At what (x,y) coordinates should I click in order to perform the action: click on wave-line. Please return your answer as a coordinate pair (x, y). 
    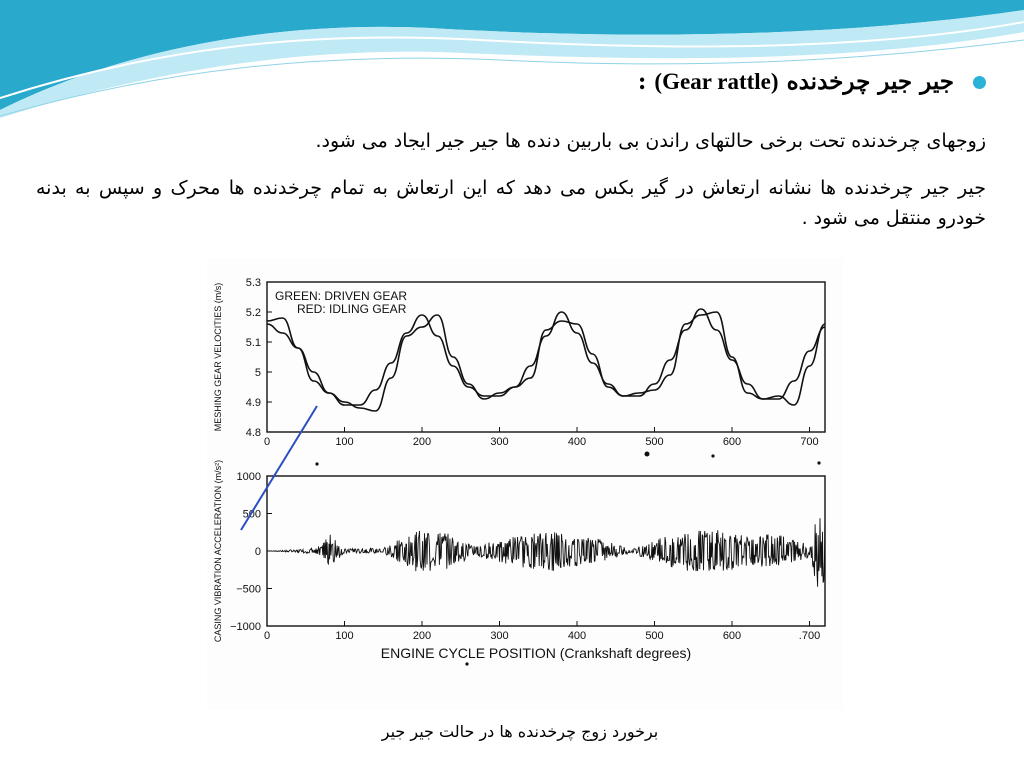
    Looking at the image, I should click on (512, 60).